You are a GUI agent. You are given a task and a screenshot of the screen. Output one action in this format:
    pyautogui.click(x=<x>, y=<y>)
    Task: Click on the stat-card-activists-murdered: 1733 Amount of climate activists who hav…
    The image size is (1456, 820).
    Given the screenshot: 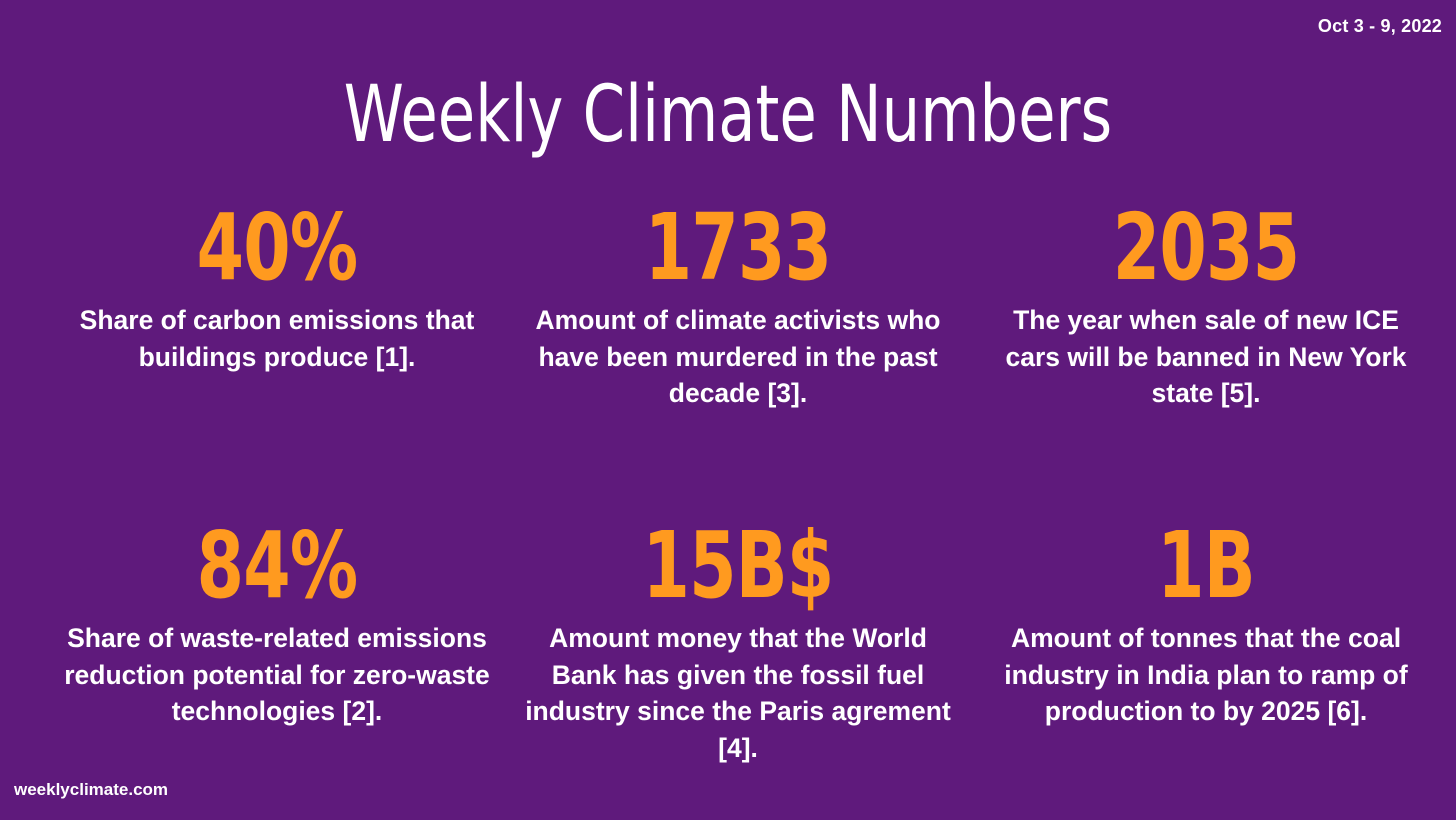 What is the action you would take?
    pyautogui.click(x=738, y=306)
    